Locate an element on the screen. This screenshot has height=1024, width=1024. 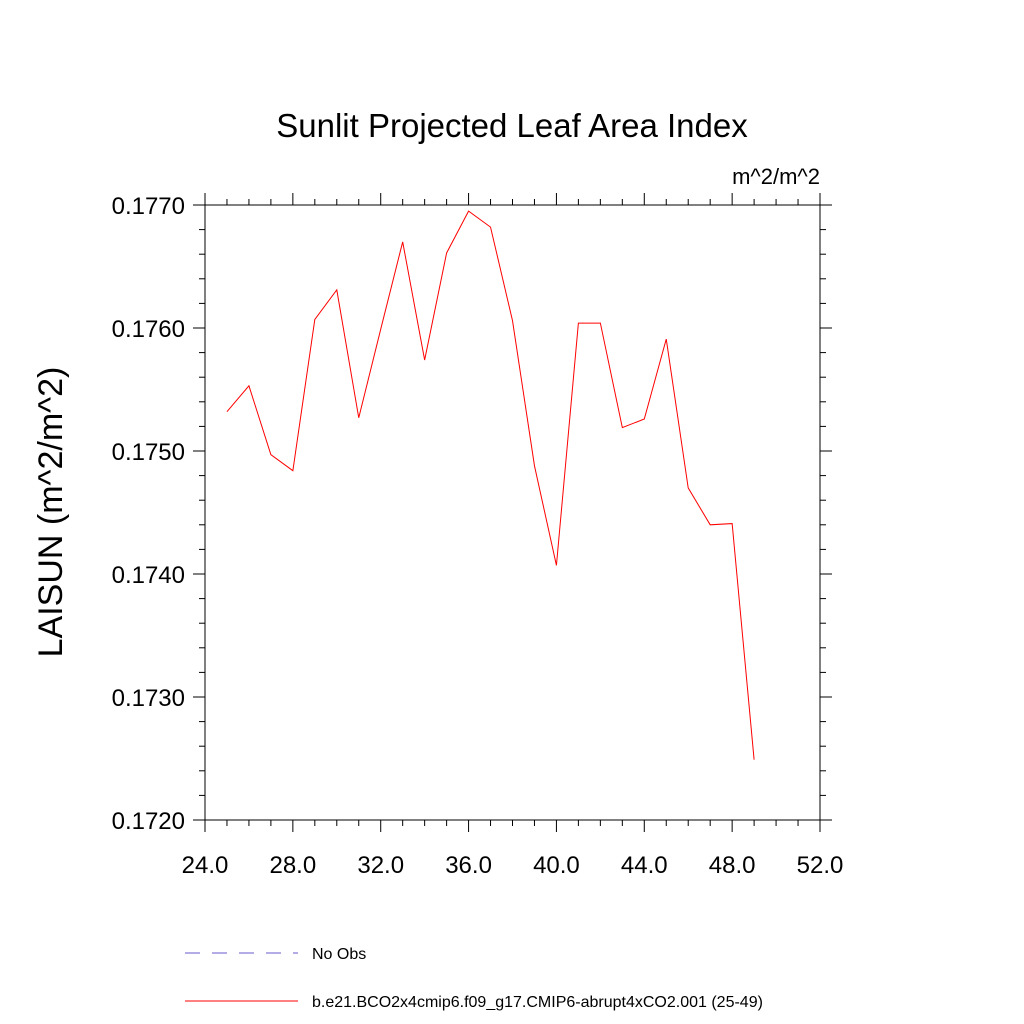
chart-title: Sunlit Projected Leaf Area Index is located at coordinates (512, 125).